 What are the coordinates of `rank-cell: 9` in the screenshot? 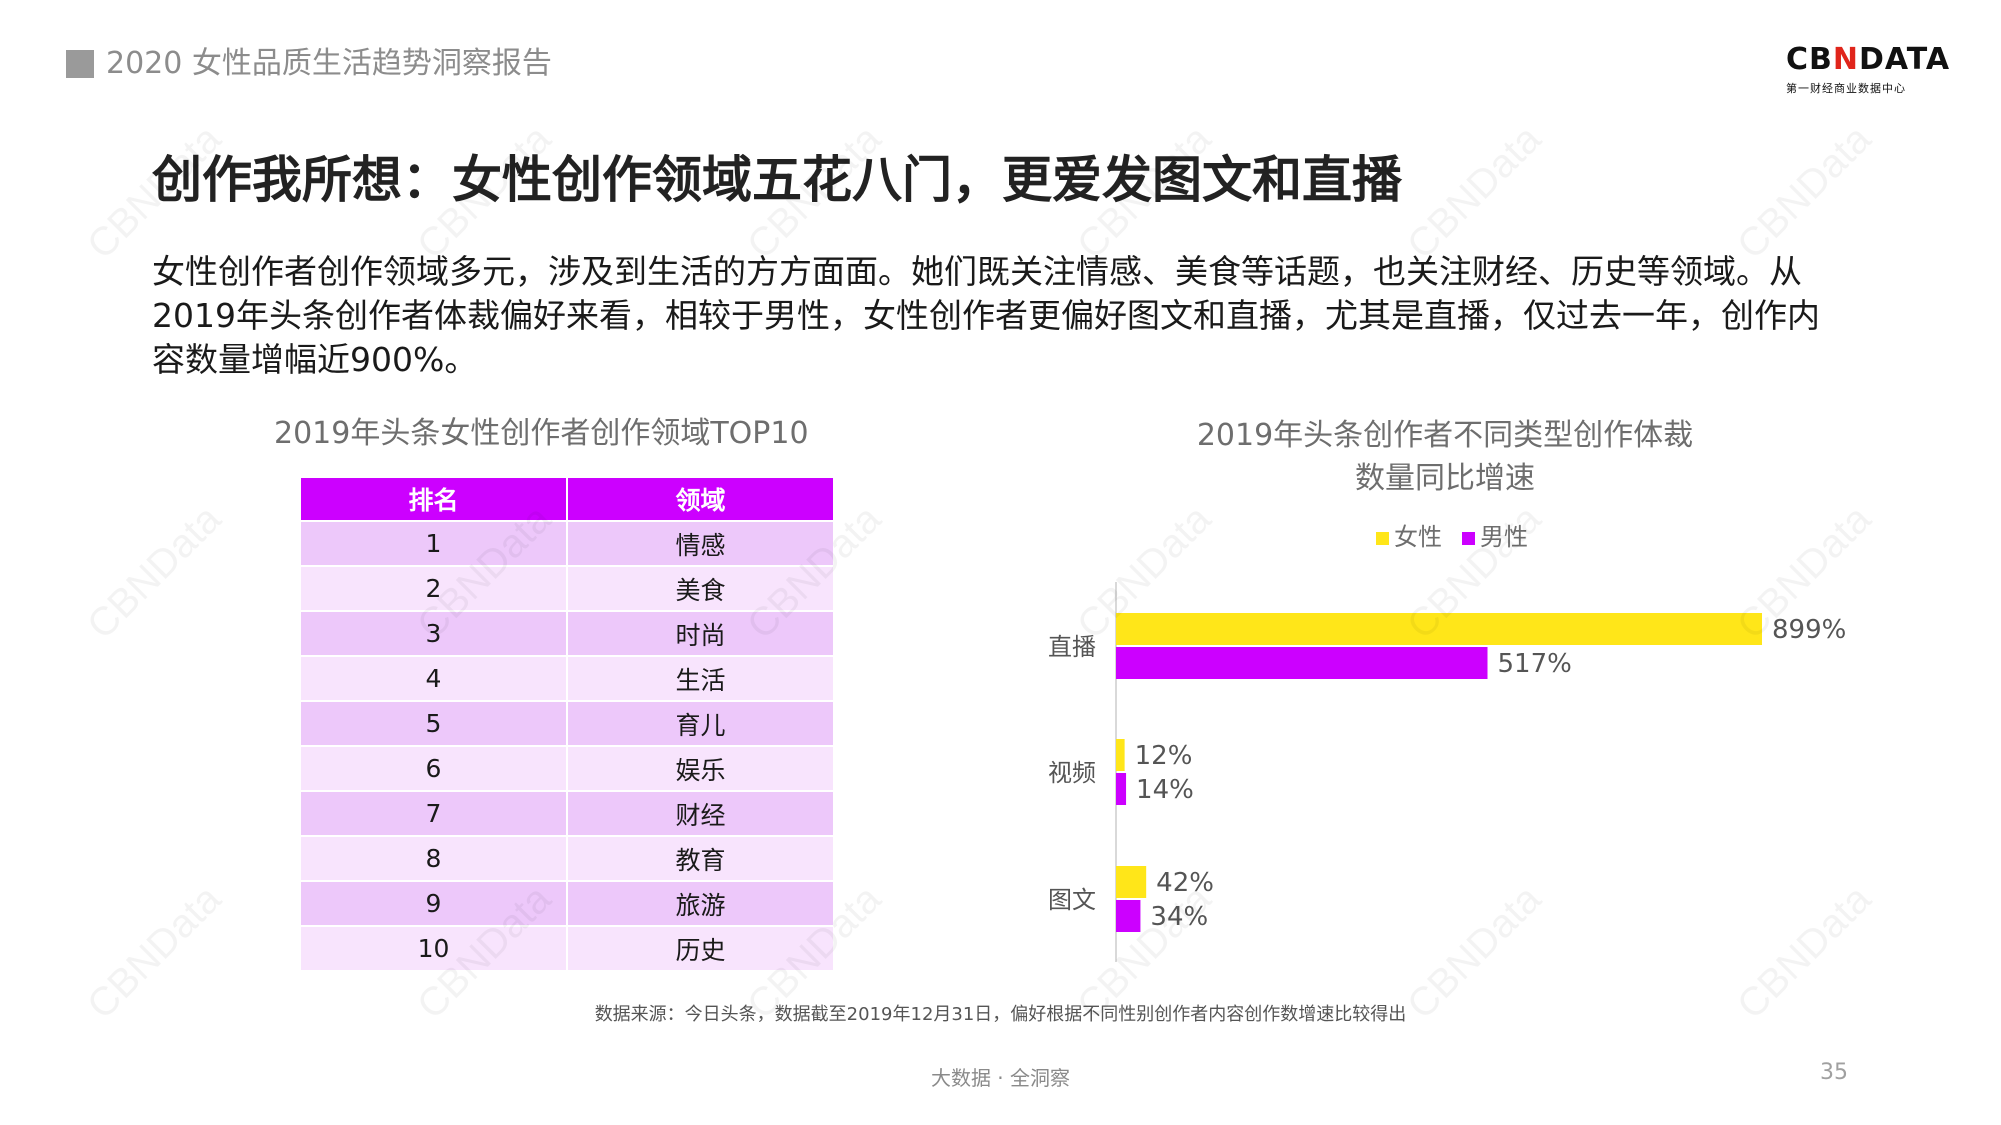 It's located at (433, 903).